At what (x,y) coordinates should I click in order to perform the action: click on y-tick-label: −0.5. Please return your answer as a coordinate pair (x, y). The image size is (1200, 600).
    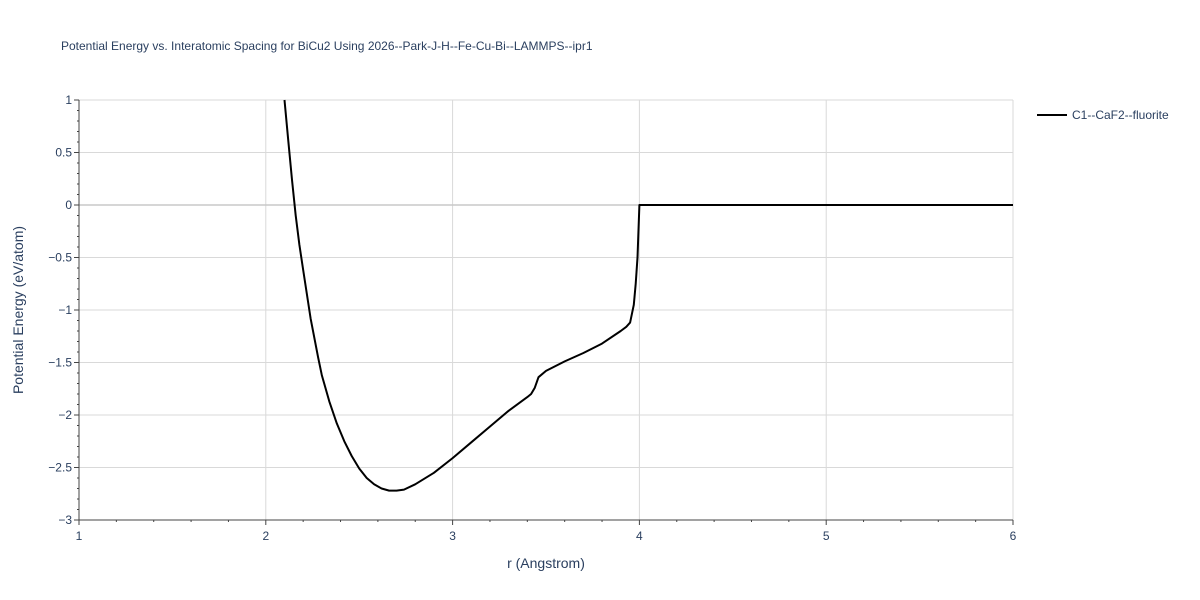
    Looking at the image, I should click on (60, 258).